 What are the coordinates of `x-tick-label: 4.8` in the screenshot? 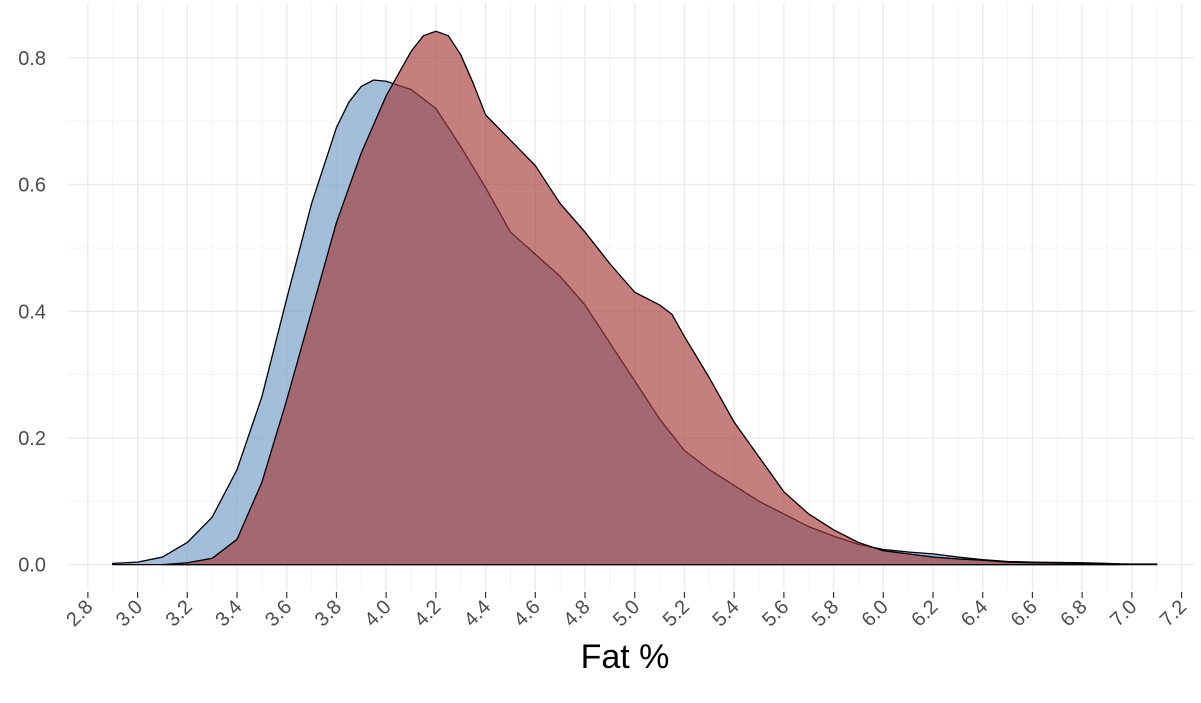 It's located at (576, 613).